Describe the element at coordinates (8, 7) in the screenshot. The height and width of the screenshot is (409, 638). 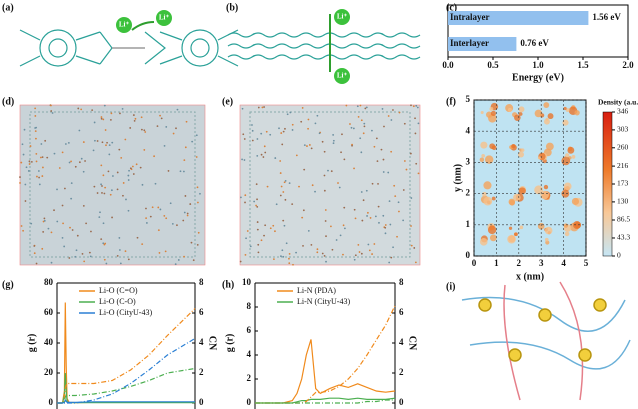
I see `panel-label: (a)` at that location.